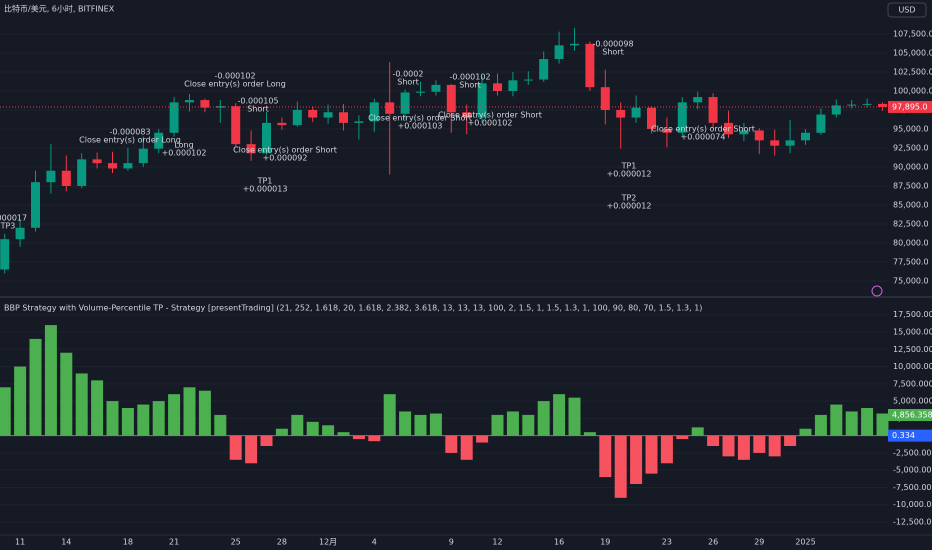 The width and height of the screenshot is (932, 550). I want to click on y-tick-label: -10,000.000, so click(912, 504).